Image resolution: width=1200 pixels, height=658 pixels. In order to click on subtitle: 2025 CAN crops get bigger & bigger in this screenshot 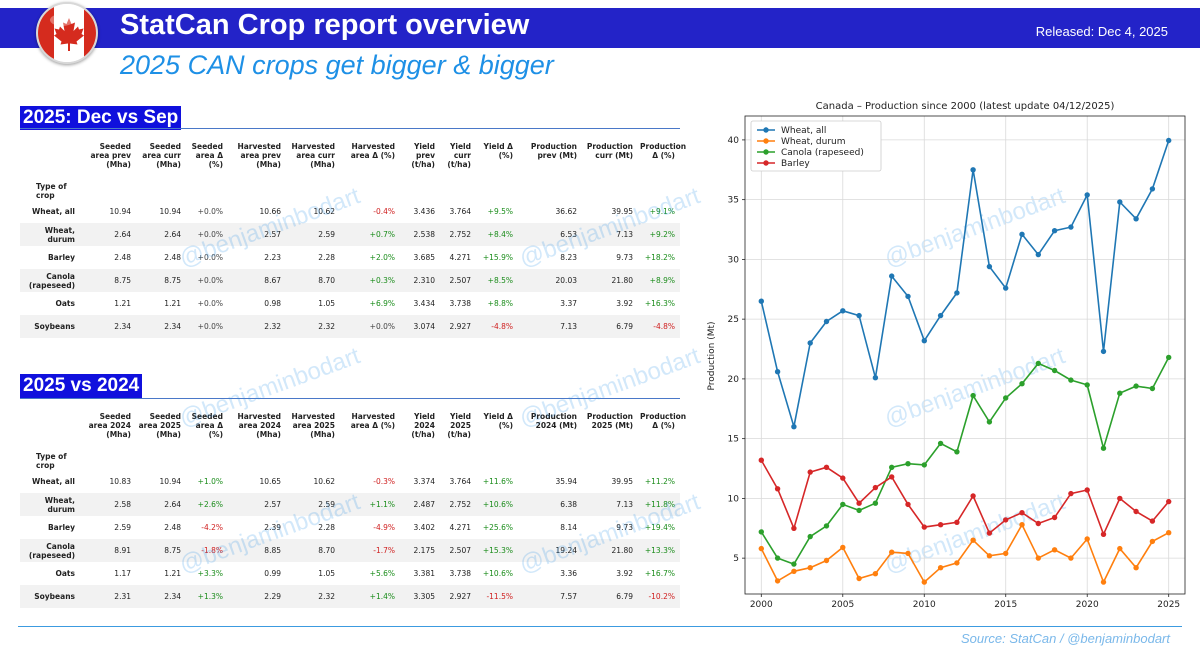, I will do `click(337, 65)`.